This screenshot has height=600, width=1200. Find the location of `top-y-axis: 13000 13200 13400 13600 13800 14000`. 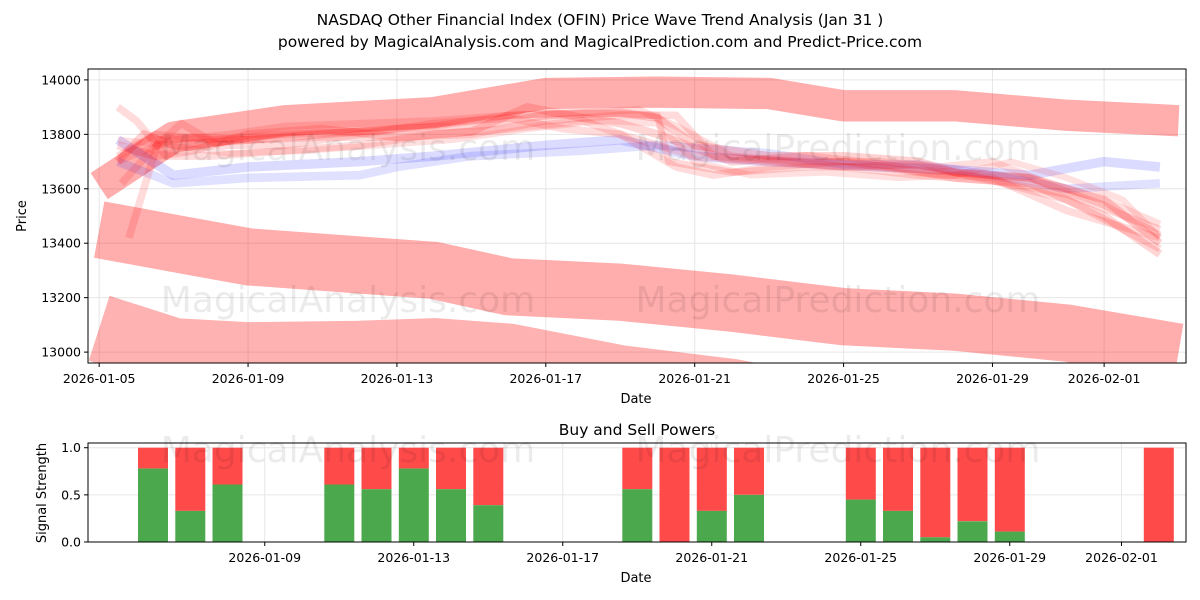

top-y-axis: 13000 13200 13400 13600 13800 14000 is located at coordinates (64, 216).